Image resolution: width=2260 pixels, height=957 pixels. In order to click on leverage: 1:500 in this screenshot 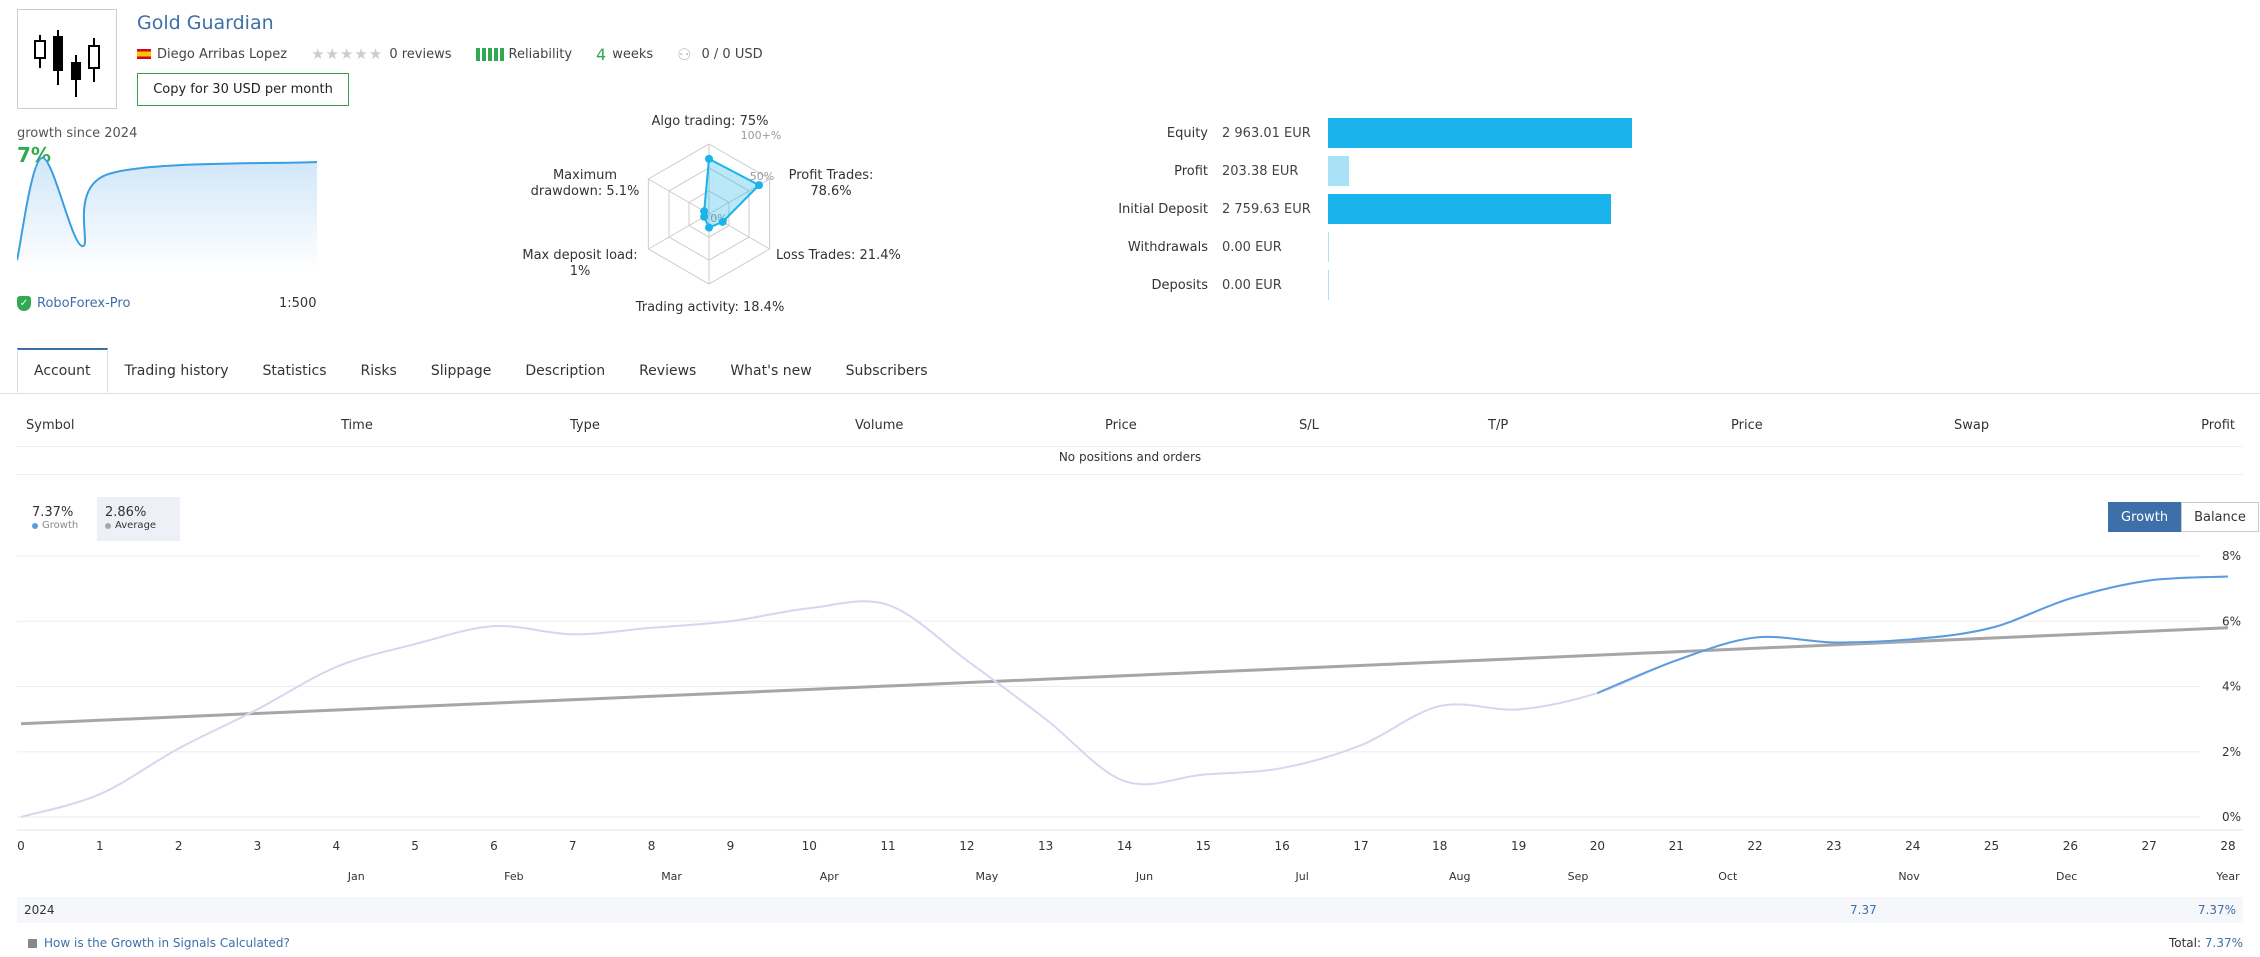, I will do `click(298, 303)`.